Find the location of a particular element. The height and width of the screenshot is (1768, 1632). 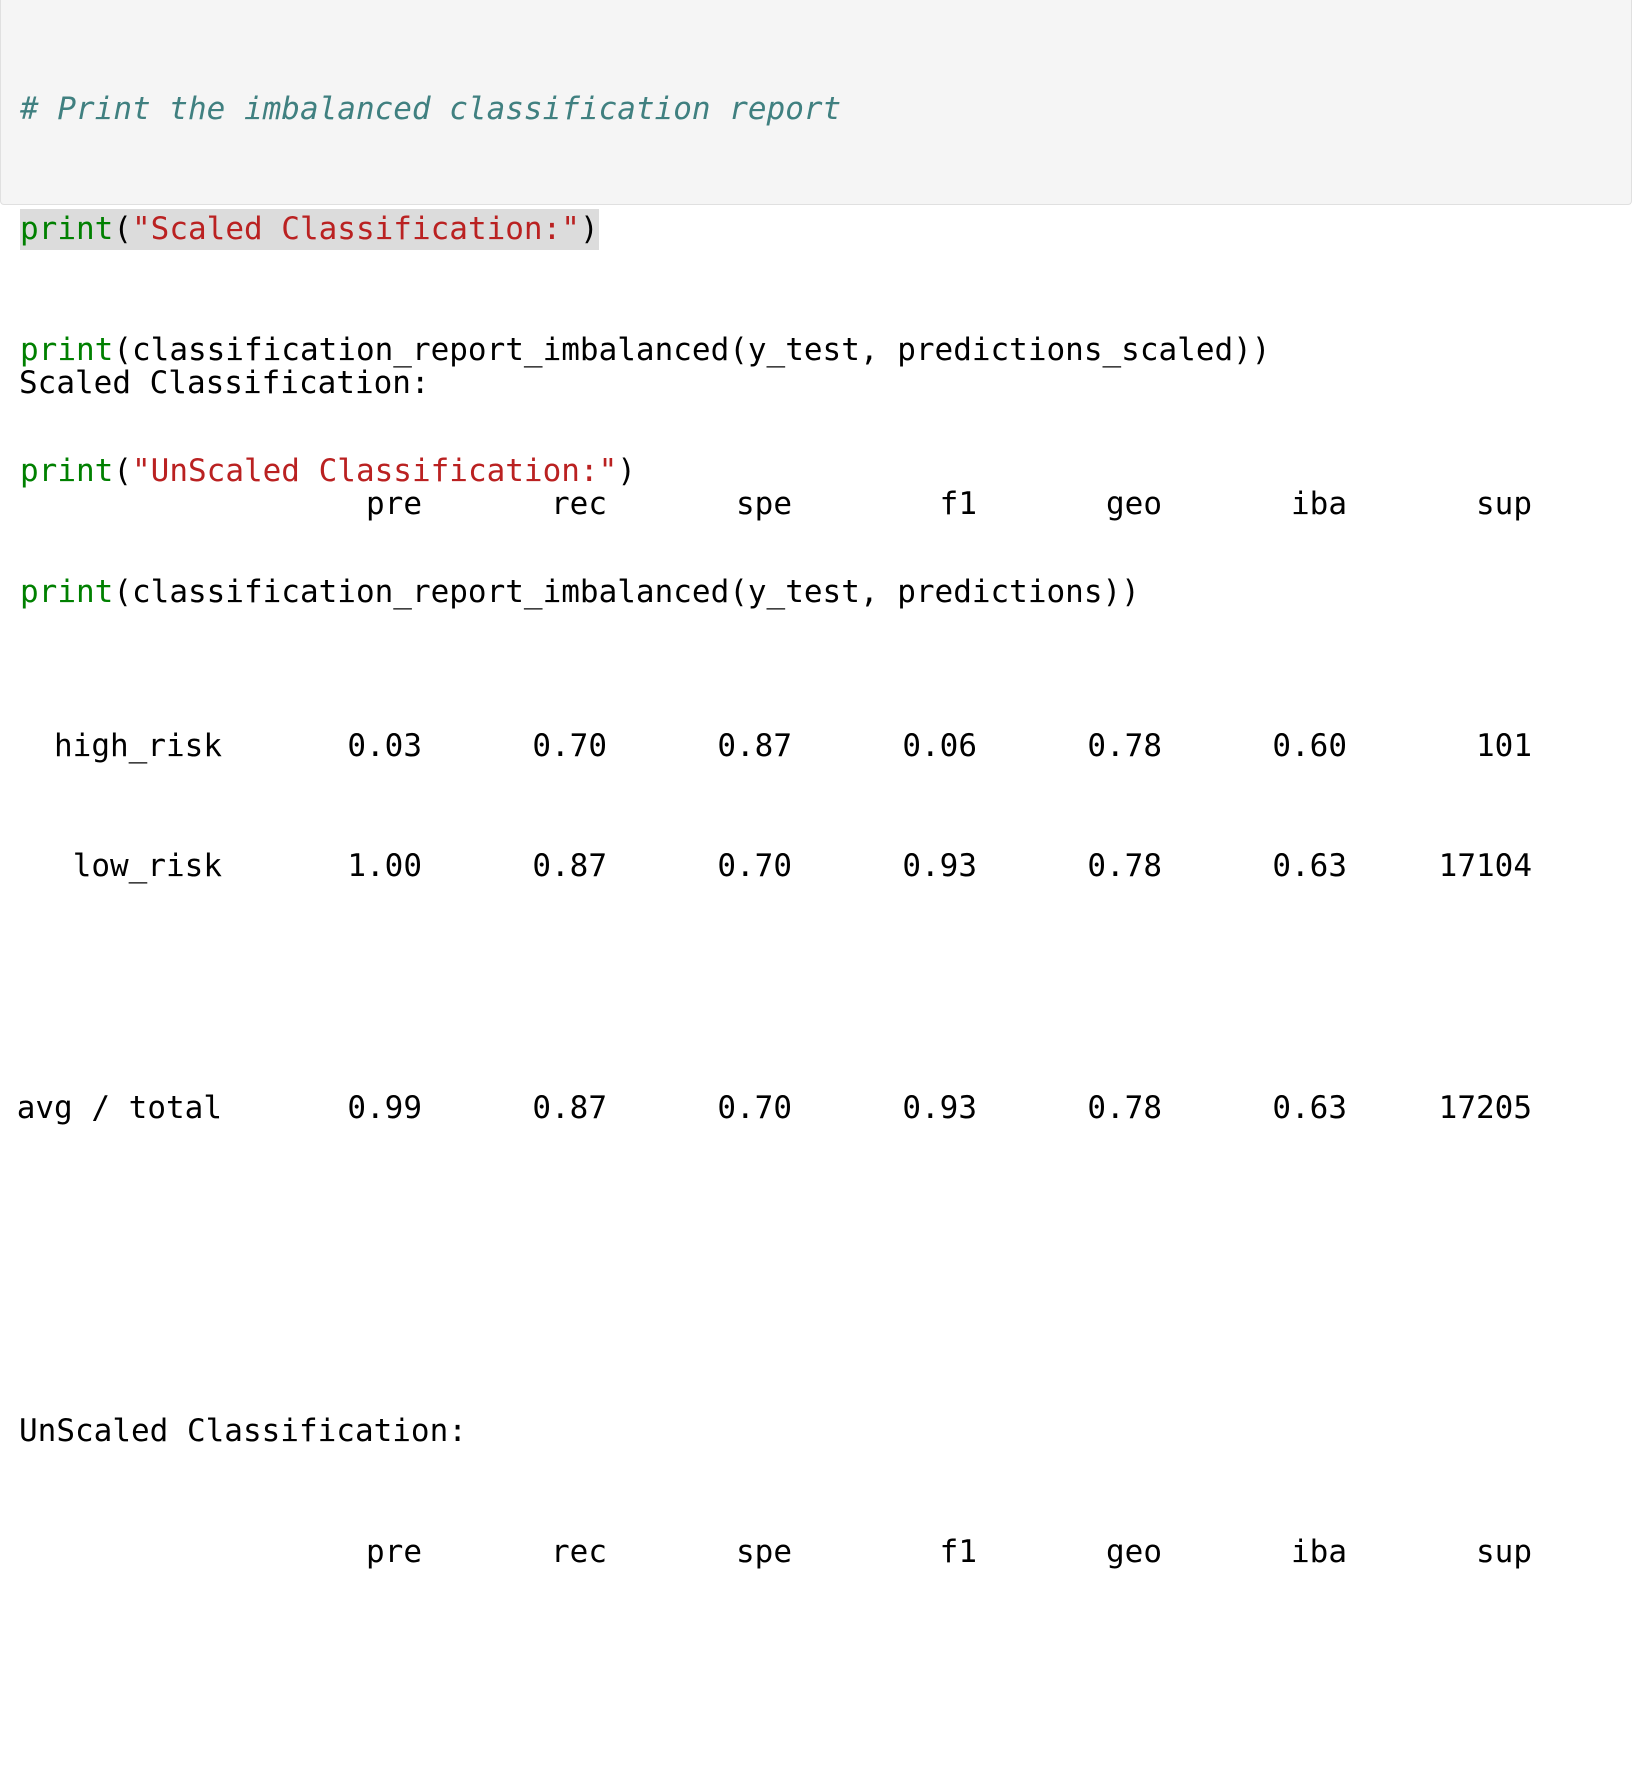

value-sup: 17104 is located at coordinates (1485, 866).